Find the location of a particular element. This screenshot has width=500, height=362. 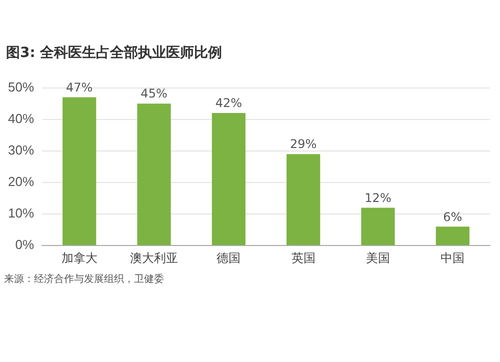

x-tick-label: 美国 is located at coordinates (378, 258).